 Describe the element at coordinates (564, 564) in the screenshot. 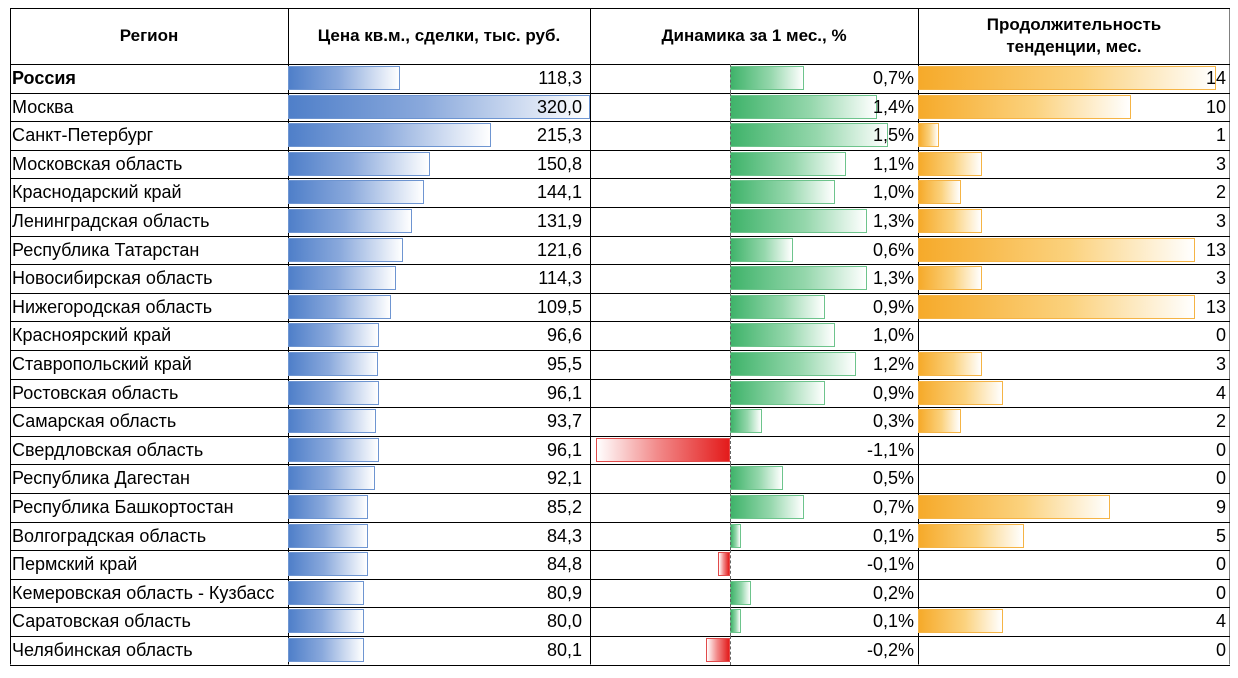

I see `price-value: 84,8` at that location.